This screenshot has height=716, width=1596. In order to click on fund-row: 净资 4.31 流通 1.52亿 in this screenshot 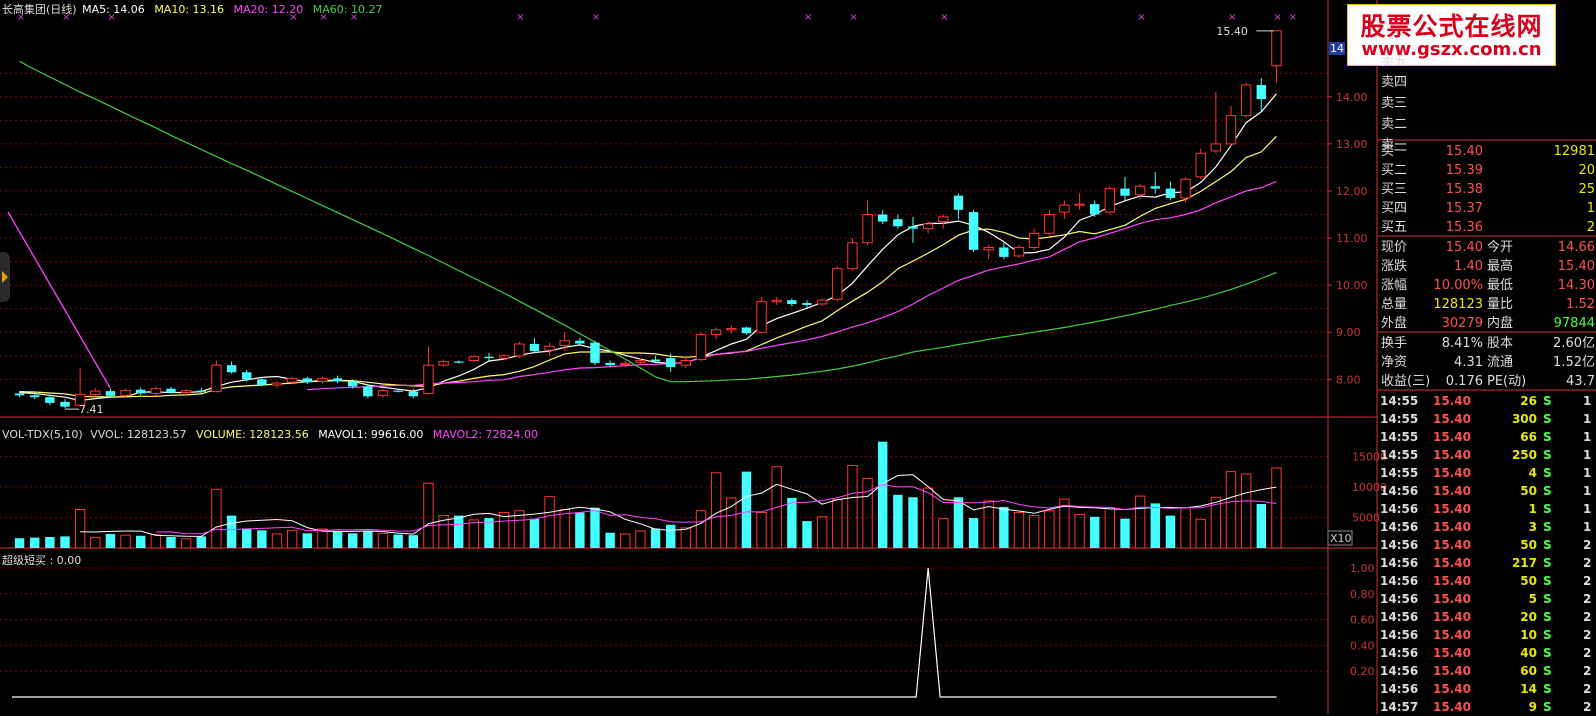, I will do `click(1486, 363)`.